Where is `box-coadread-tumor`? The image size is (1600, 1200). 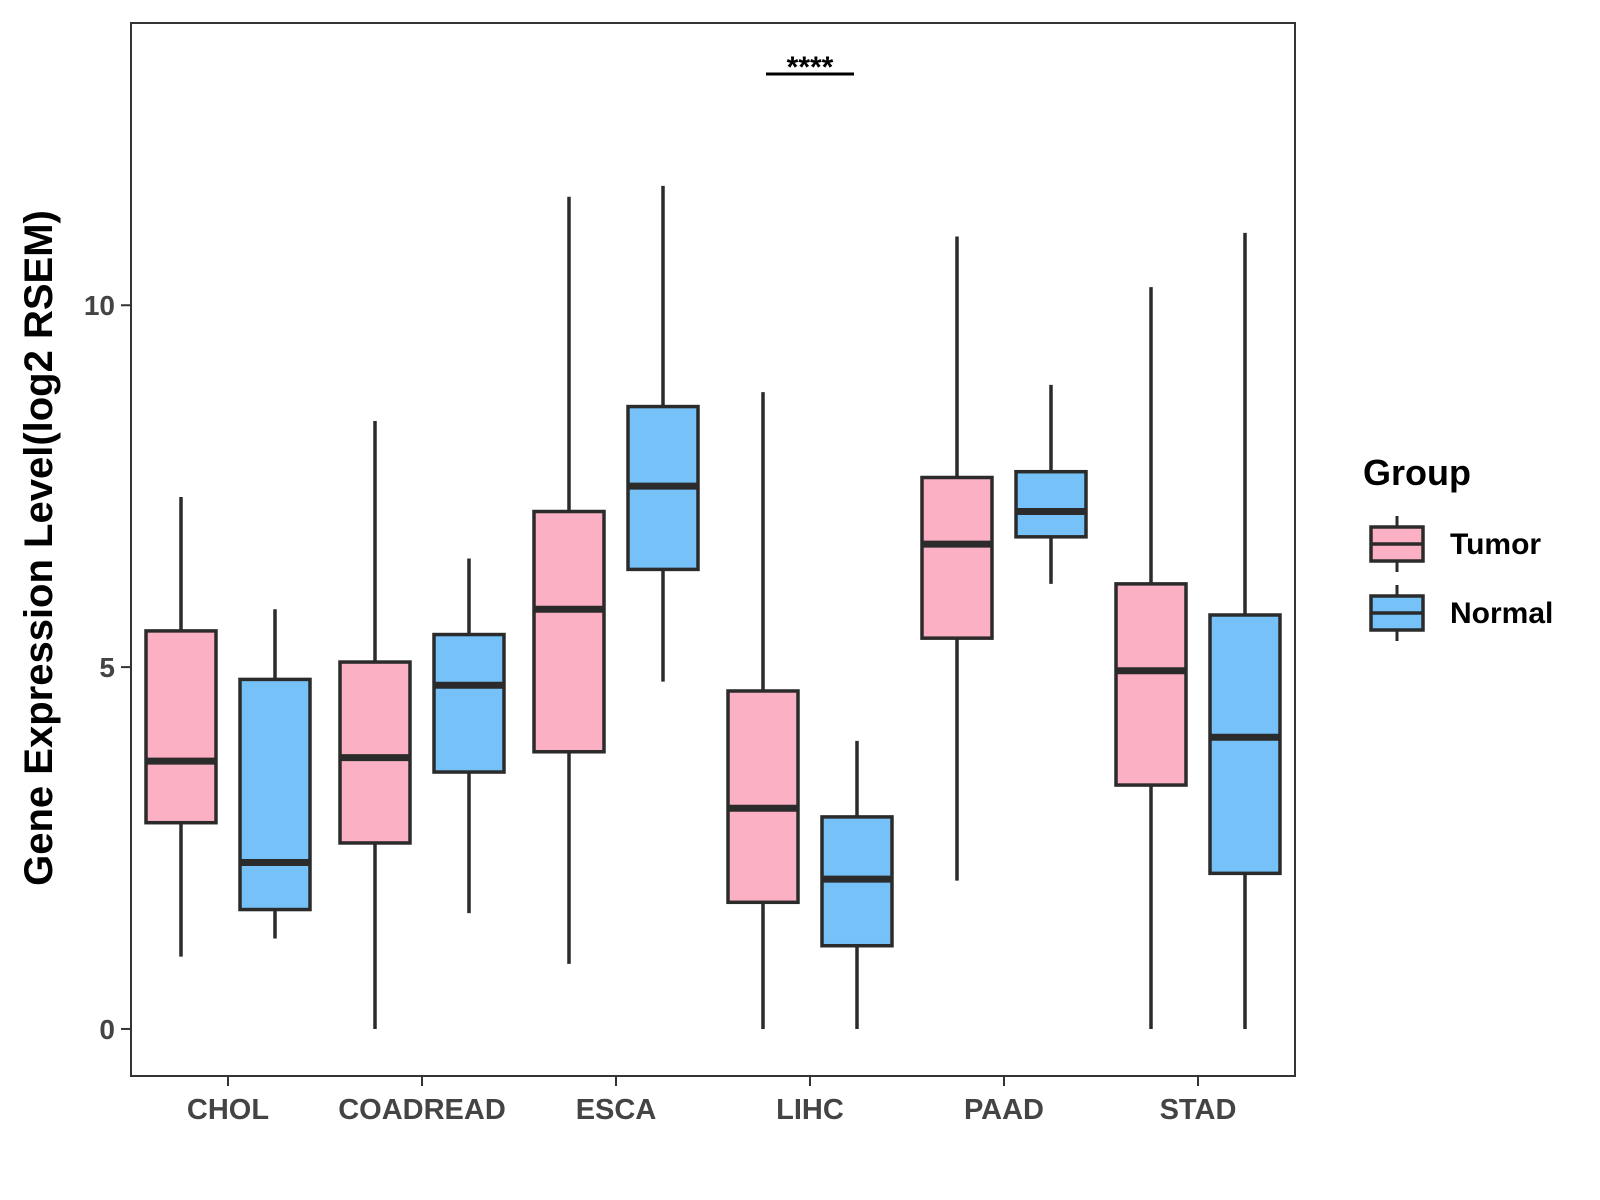 box-coadread-tumor is located at coordinates (375, 725).